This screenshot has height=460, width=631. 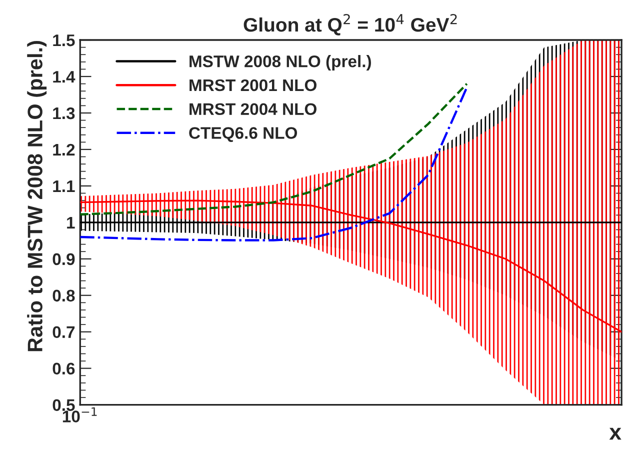 What do you see at coordinates (63, 259) in the screenshot?
I see `y-tick-label: 0.9` at bounding box center [63, 259].